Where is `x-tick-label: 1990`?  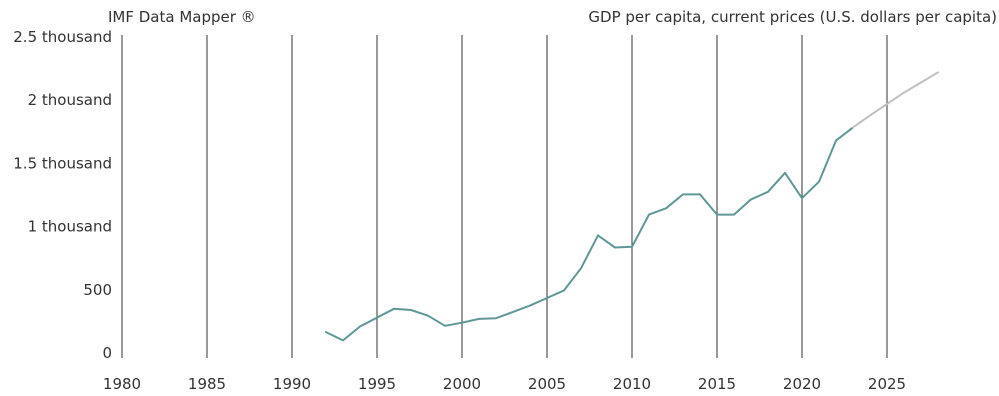 x-tick-label: 1990 is located at coordinates (292, 384).